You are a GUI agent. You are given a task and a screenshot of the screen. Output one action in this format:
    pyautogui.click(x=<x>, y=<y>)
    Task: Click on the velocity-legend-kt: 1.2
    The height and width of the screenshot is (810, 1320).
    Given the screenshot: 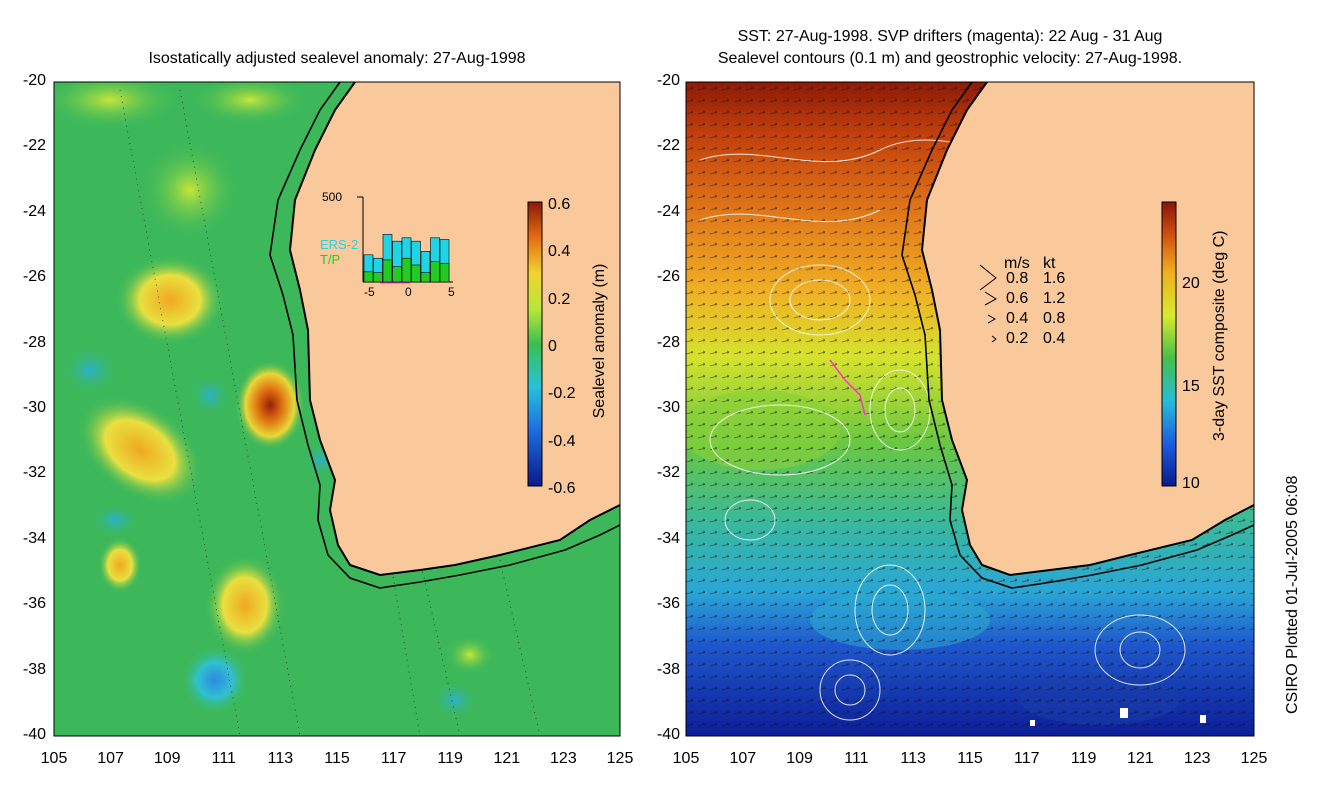 What is the action you would take?
    pyautogui.click(x=1054, y=298)
    